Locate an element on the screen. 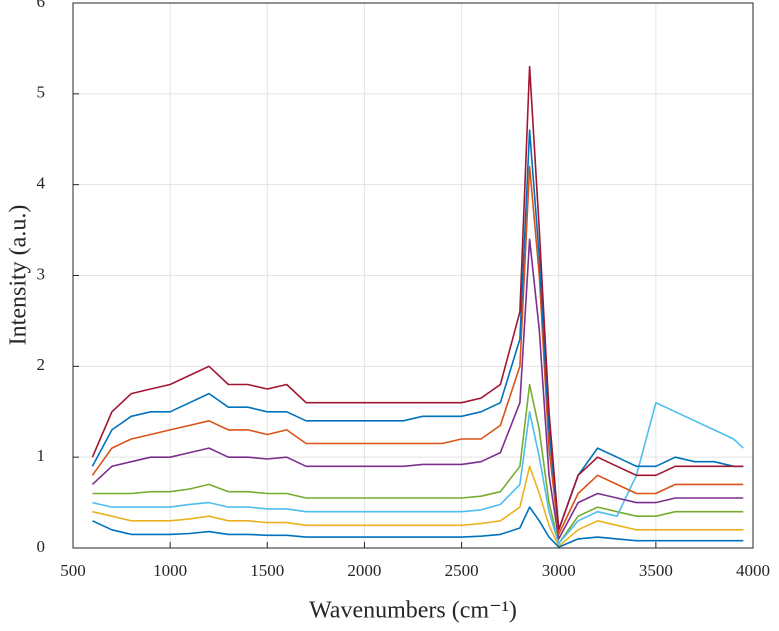 The width and height of the screenshot is (779, 631). y-tick-label: 6 is located at coordinates (41, 5).